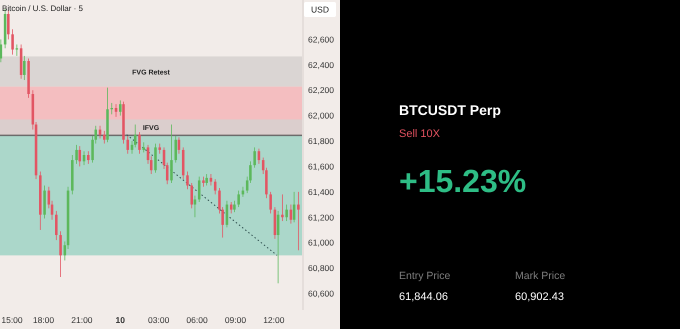  What do you see at coordinates (320, 9) in the screenshot?
I see `y-axis-title: USD` at bounding box center [320, 9].